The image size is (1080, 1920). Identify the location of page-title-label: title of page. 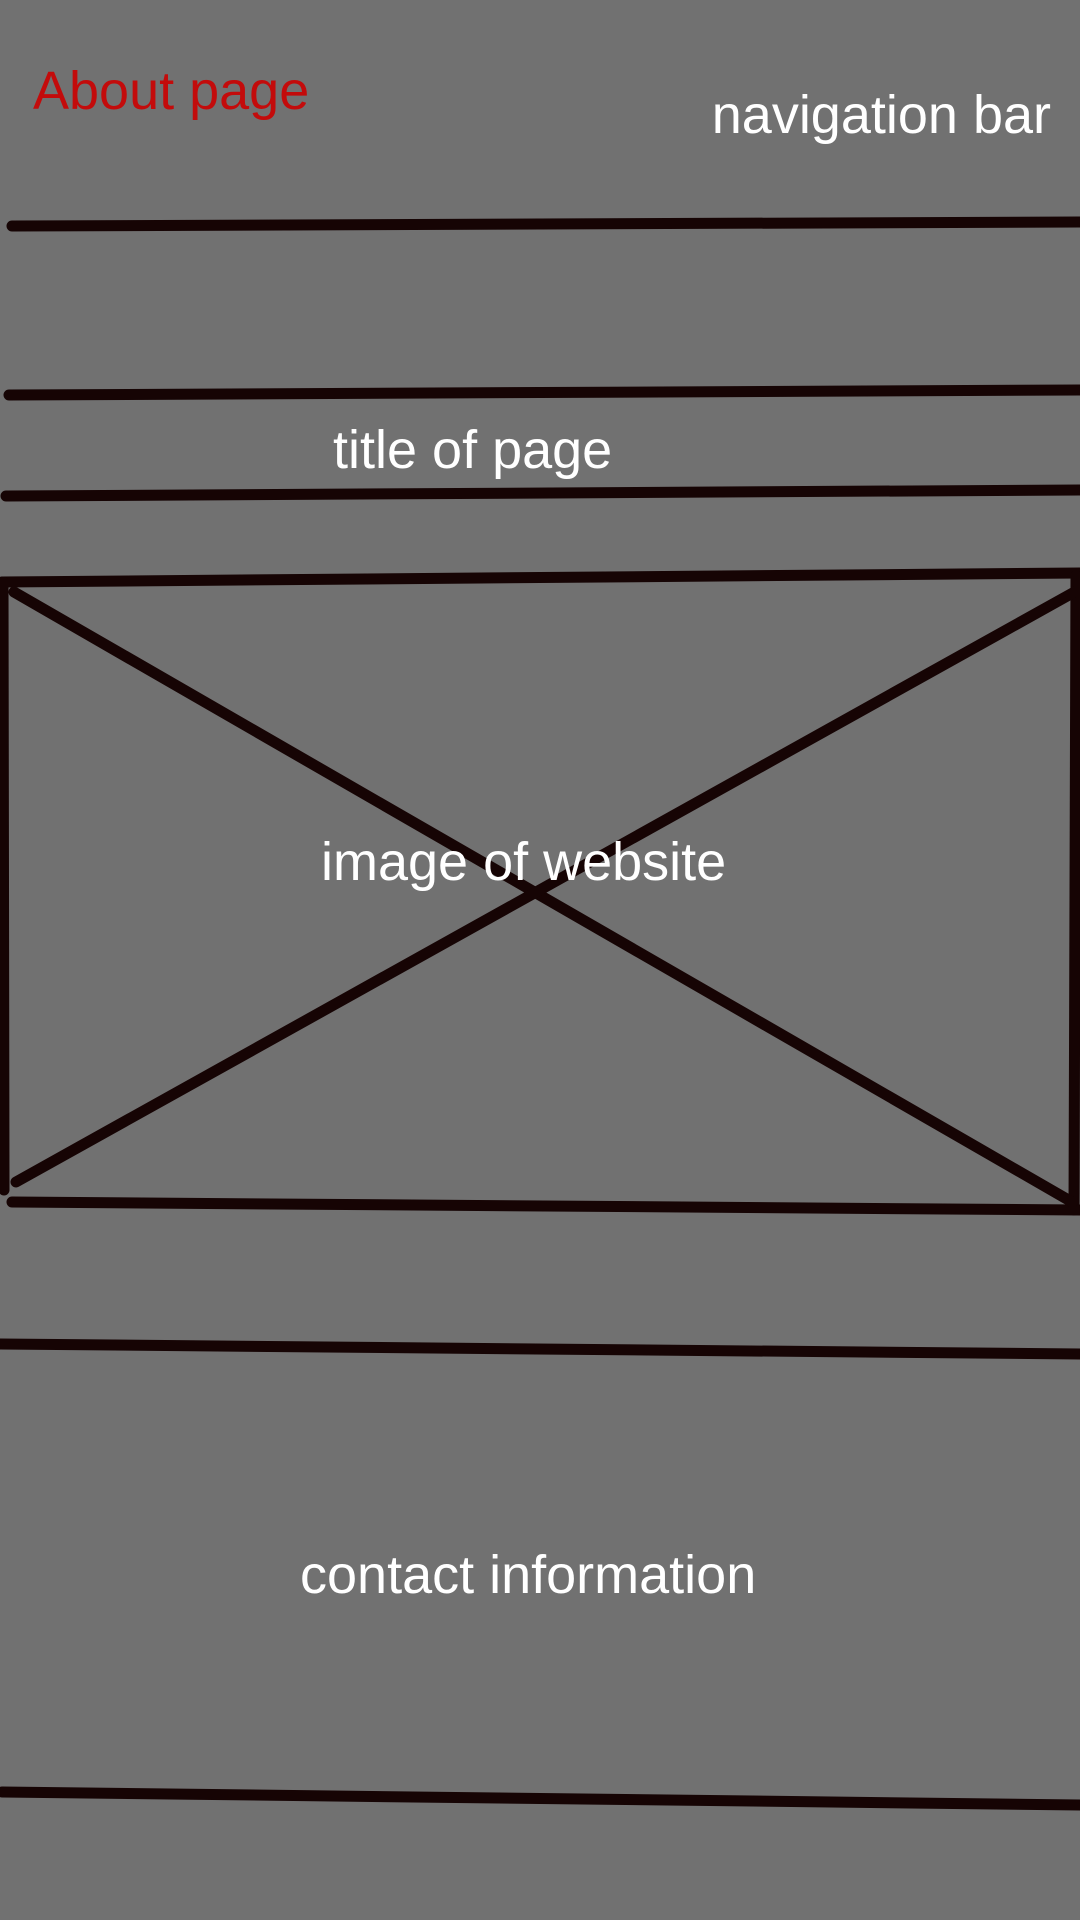
(473, 450).